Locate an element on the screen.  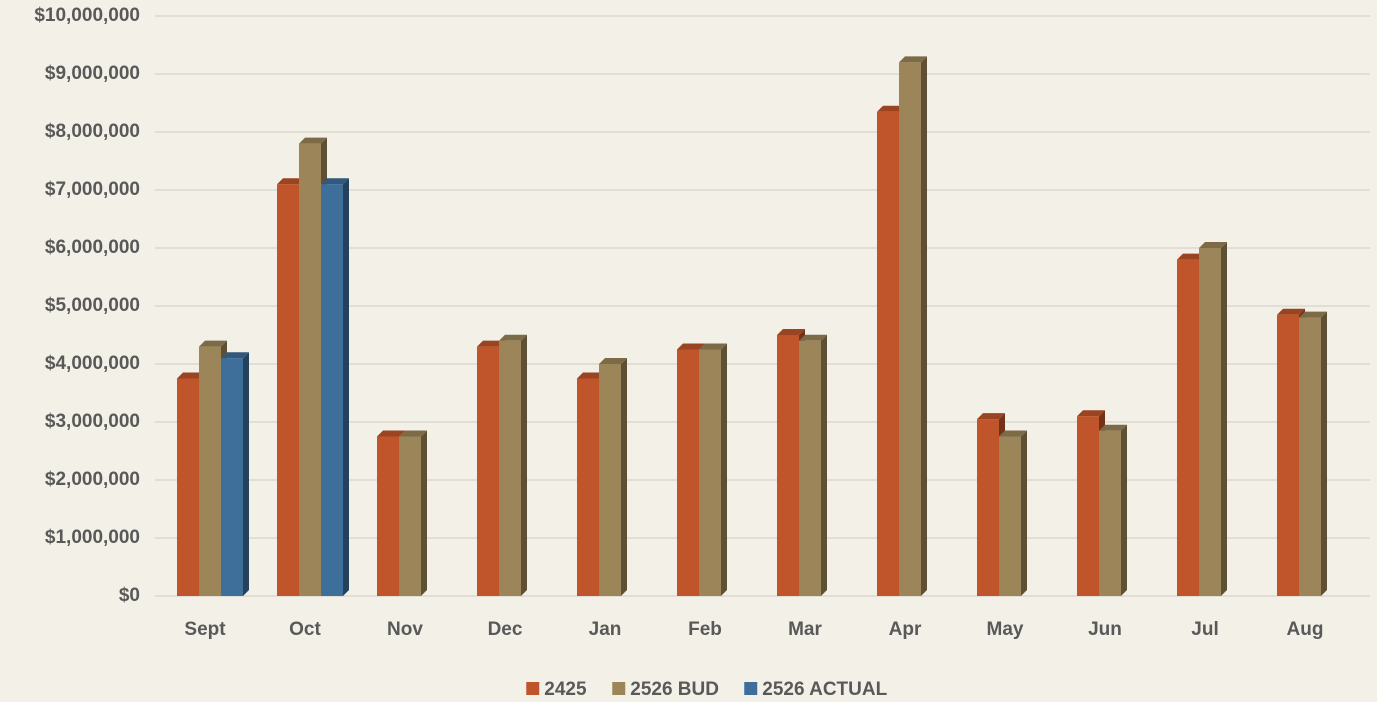
x-tick-label: May is located at coordinates (1005, 629).